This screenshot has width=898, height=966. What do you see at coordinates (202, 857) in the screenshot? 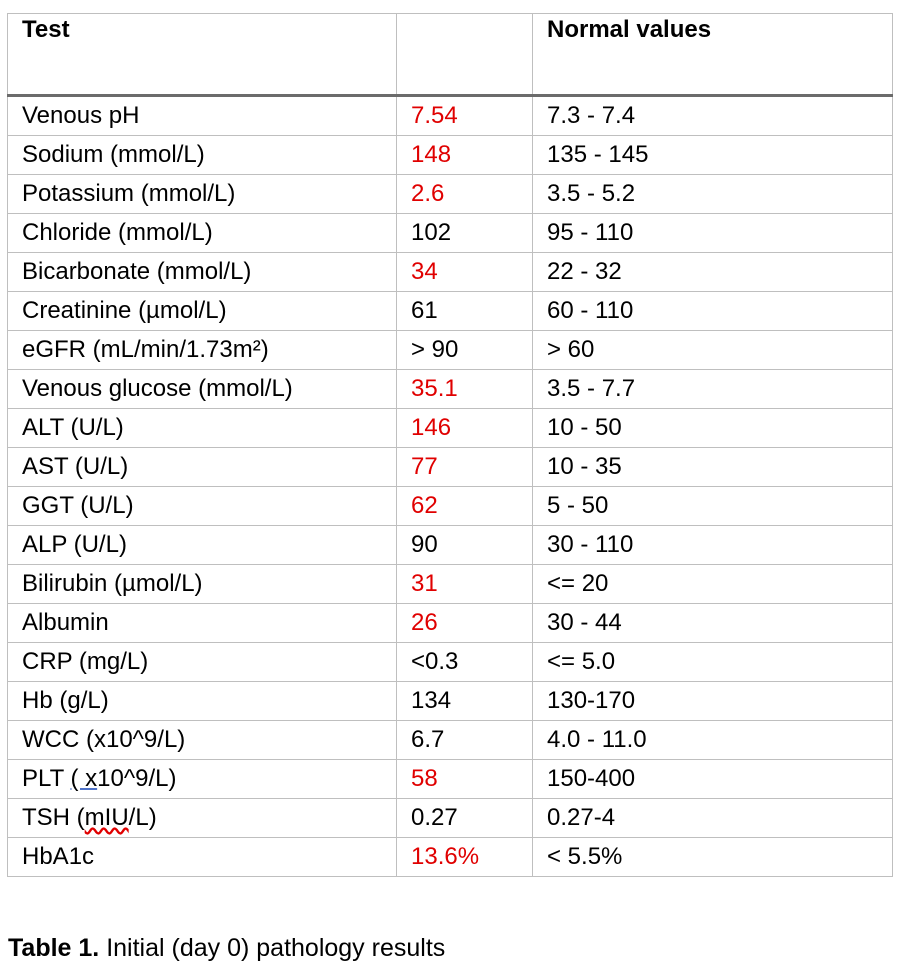
I see `test-name-cell: HbA1c` at bounding box center [202, 857].